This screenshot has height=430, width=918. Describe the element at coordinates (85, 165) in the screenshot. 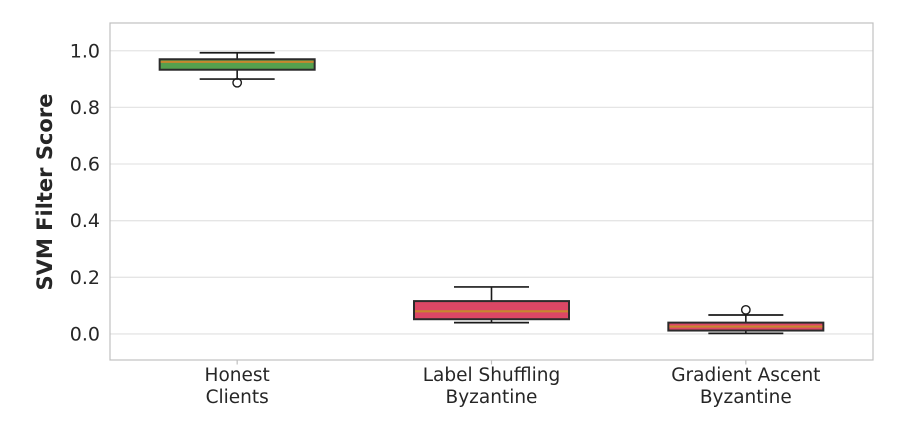

I see `y-tick-label: 0.6` at that location.